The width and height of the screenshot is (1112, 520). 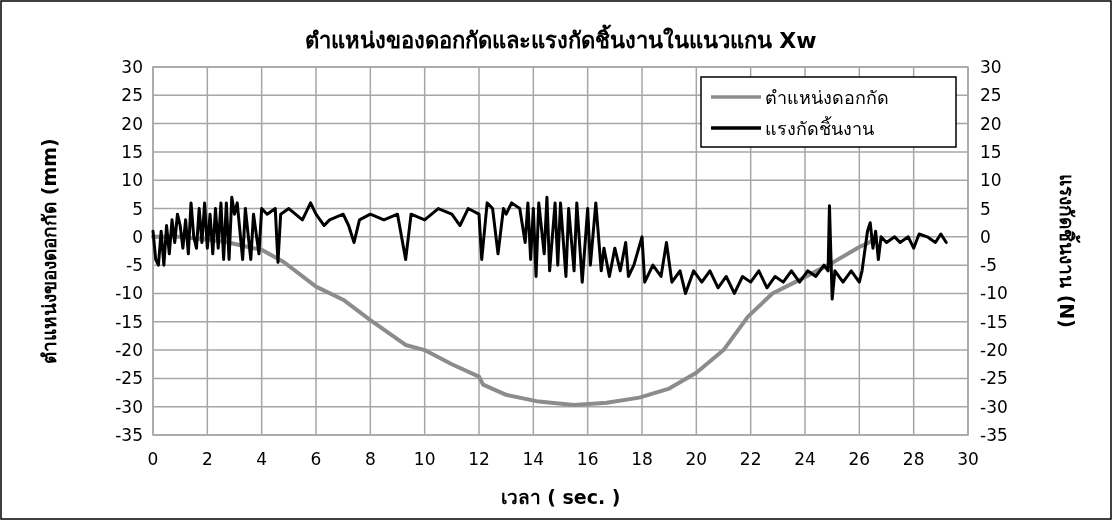 What do you see at coordinates (985, 236) in the screenshot?
I see `y2-tick-label: 0` at bounding box center [985, 236].